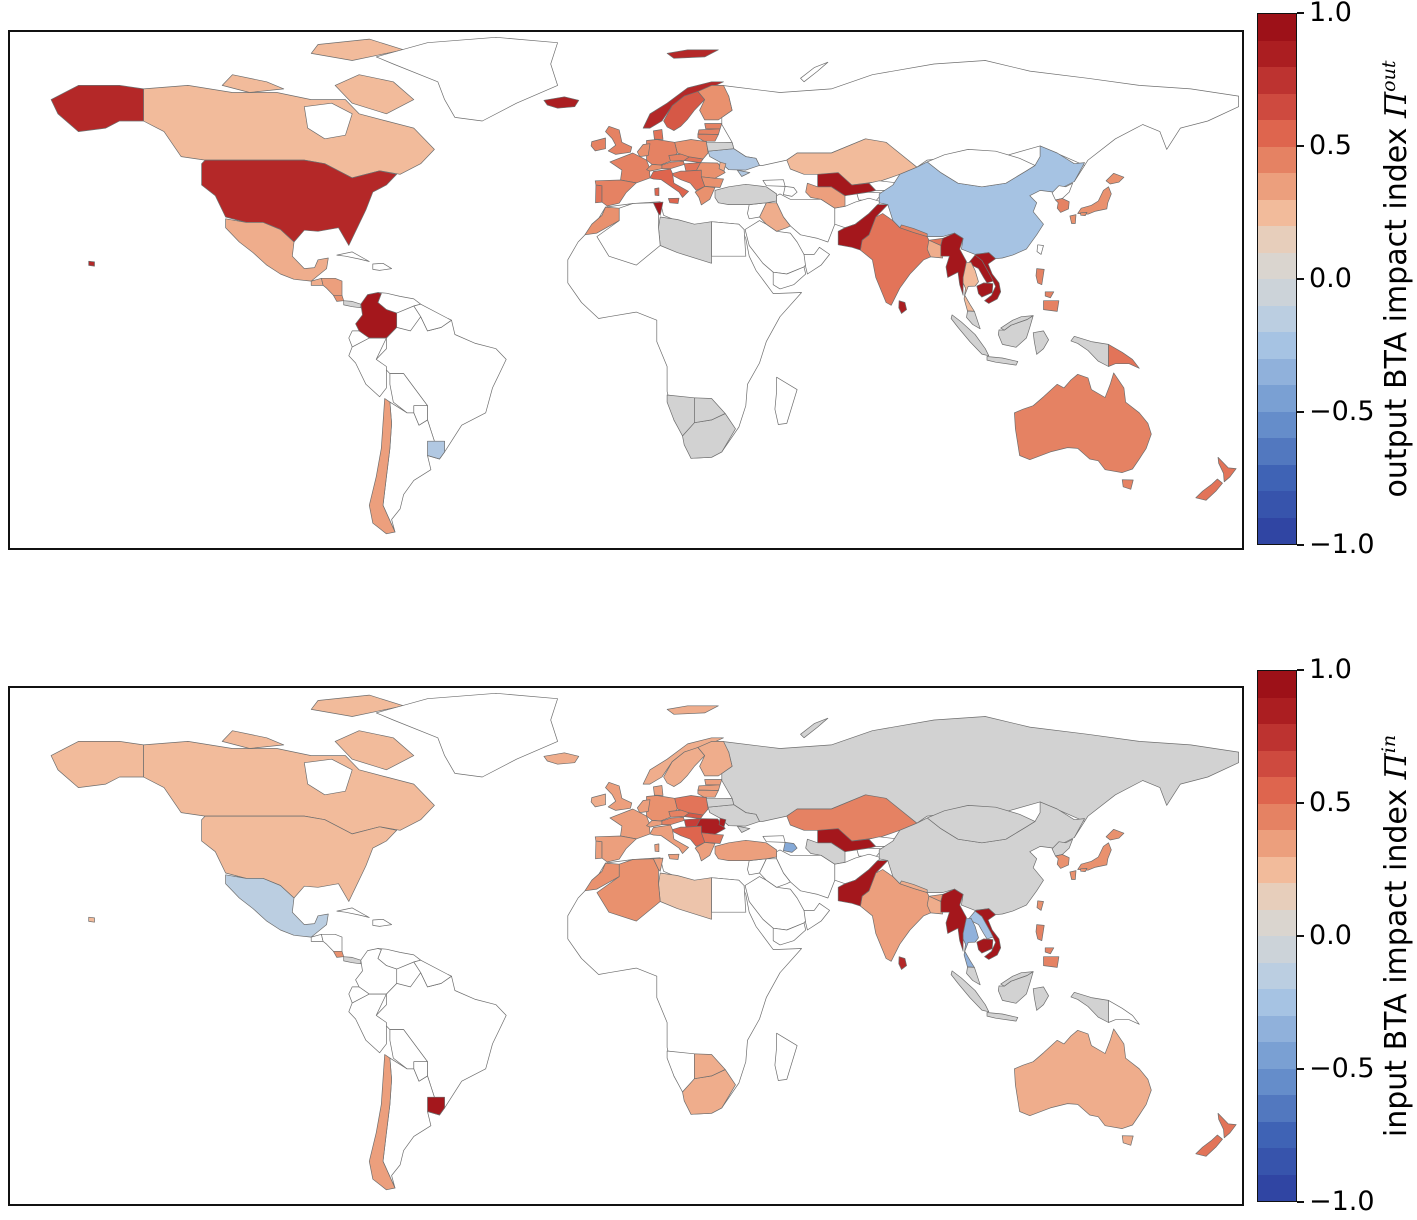  I want to click on colorbar-label-text: output BTA impact index, so click(1396, 307).